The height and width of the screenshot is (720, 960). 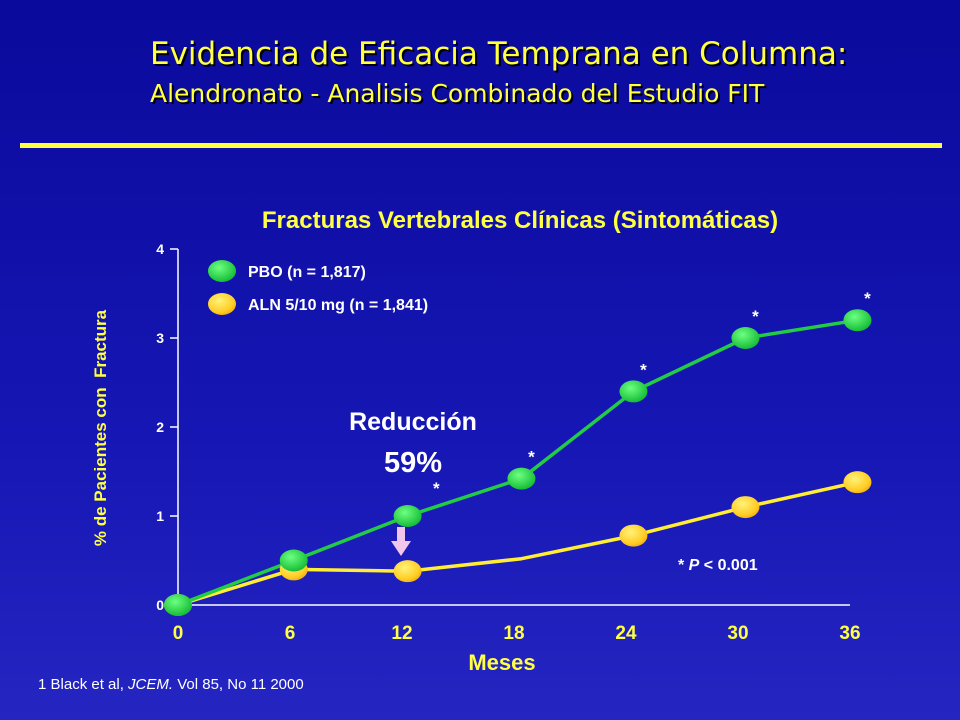 I want to click on reduction-value: 59%, so click(x=413, y=463).